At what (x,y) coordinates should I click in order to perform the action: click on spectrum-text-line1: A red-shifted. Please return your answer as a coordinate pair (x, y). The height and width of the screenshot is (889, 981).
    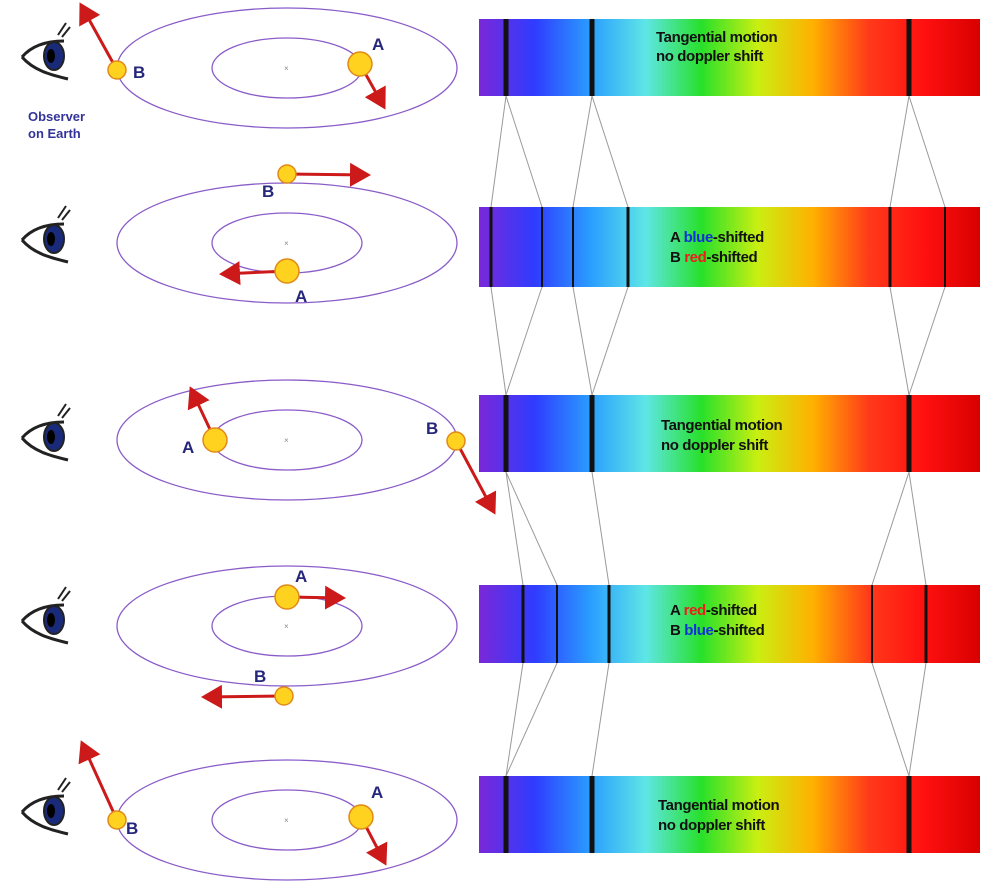
    Looking at the image, I should click on (713, 610).